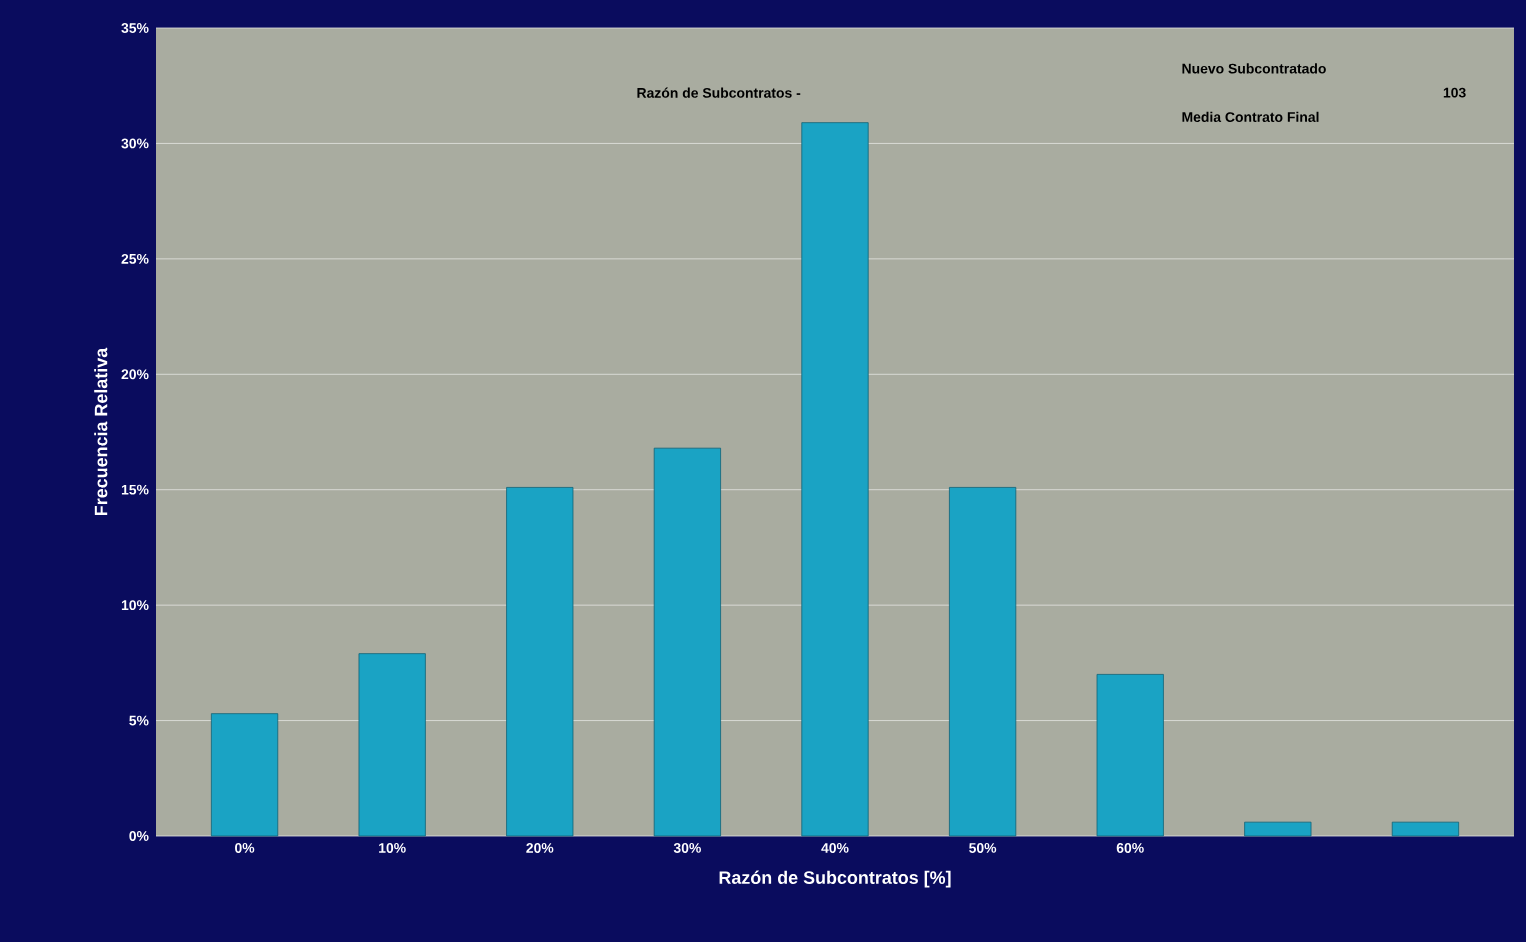  Describe the element at coordinates (101, 431) in the screenshot. I see `y-axis-title: Frecuencia Relativa` at that location.